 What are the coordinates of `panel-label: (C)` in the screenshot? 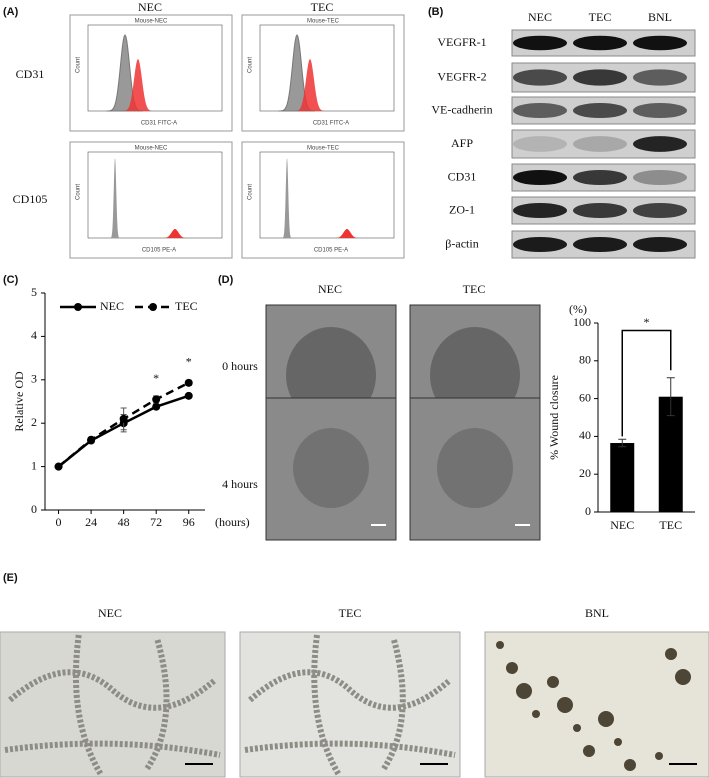 It's located at (11, 280).